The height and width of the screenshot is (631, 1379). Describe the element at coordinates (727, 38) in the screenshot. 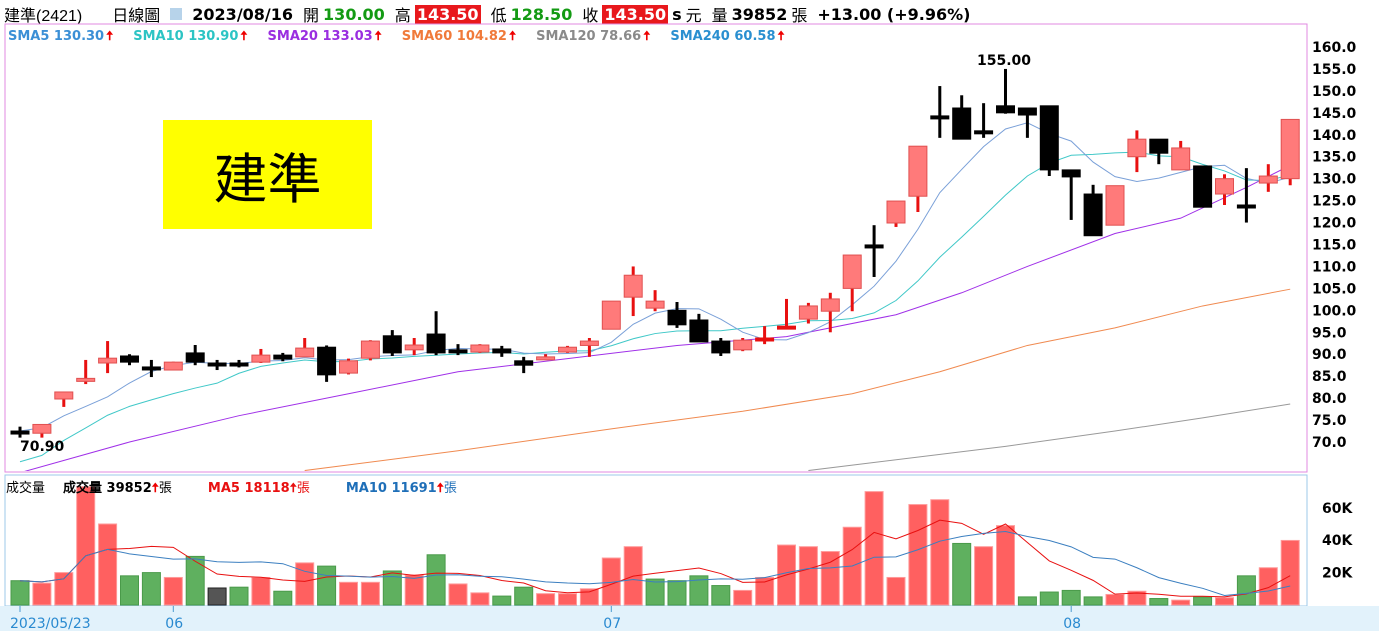

I see `sma-legend-item: SMA240 60.58 🠅` at that location.